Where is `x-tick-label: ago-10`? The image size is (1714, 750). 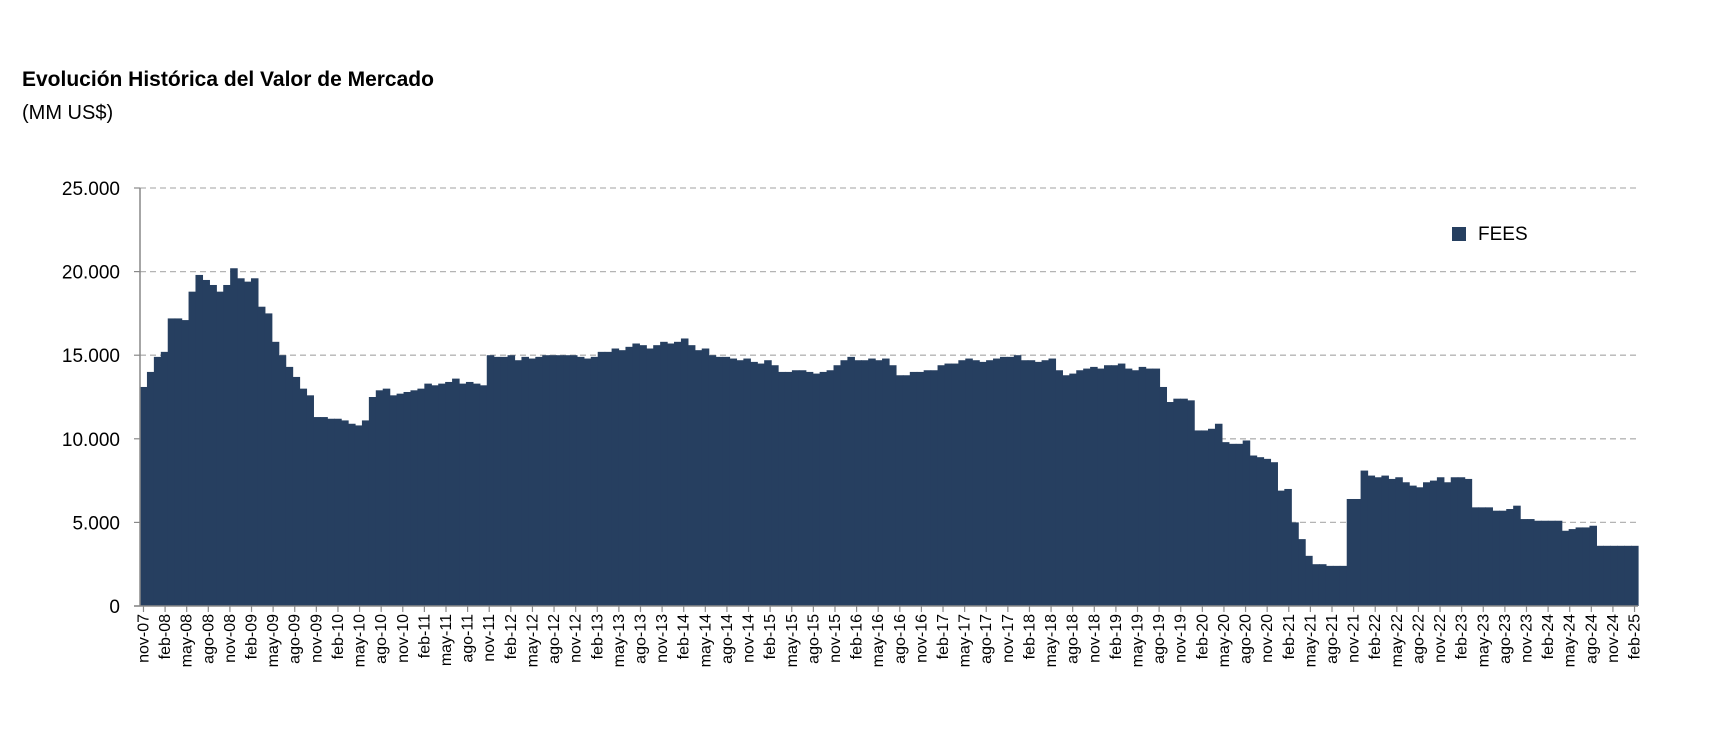 x-tick-label: ago-10 is located at coordinates (381, 639).